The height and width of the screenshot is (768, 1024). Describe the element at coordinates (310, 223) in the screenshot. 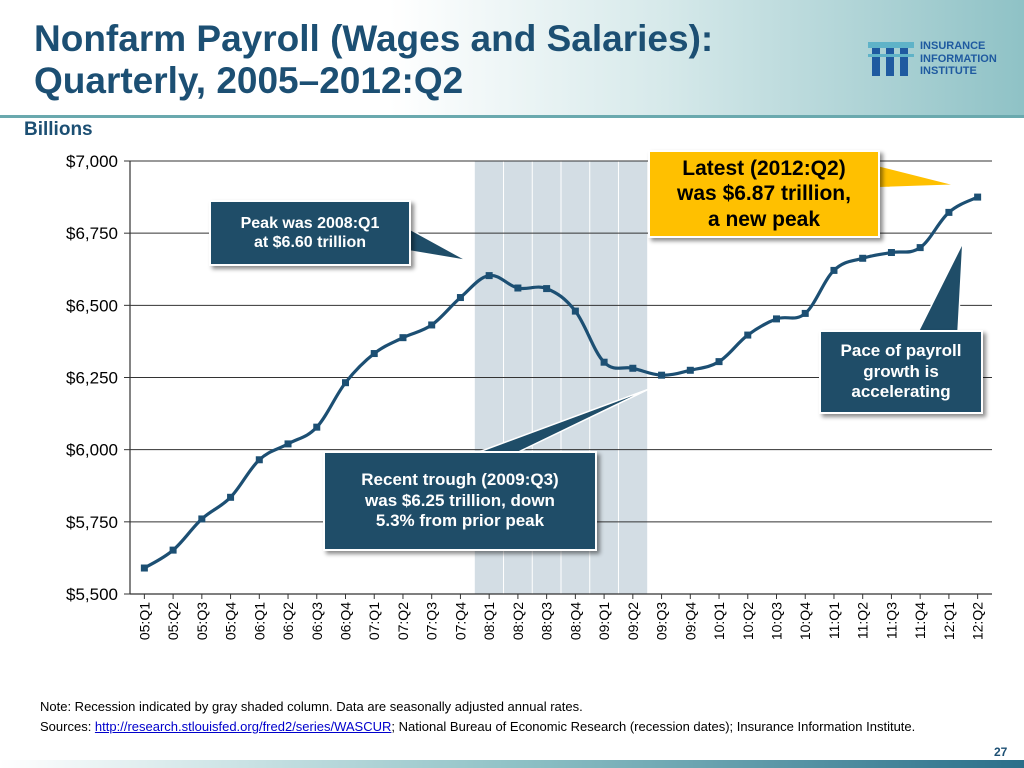

I see `callout-peak-line: Peak was 2008:Q1` at that location.